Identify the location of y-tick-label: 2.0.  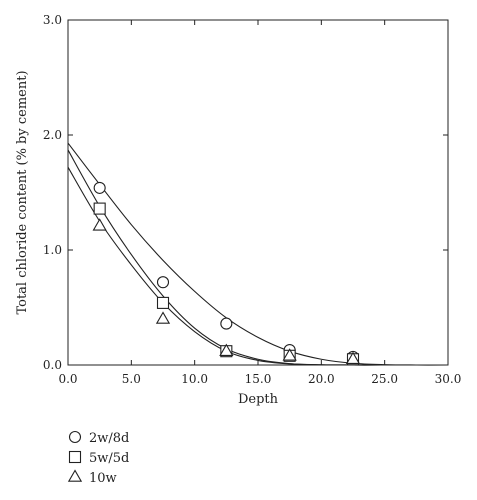
(52, 135).